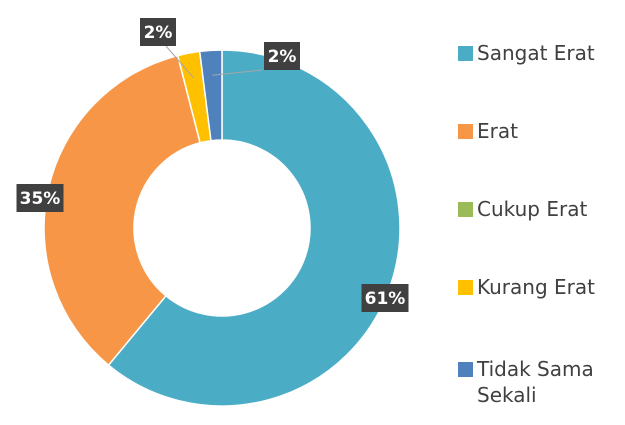  What do you see at coordinates (532, 209) in the screenshot?
I see `legend-label: Cukup Erat` at bounding box center [532, 209].